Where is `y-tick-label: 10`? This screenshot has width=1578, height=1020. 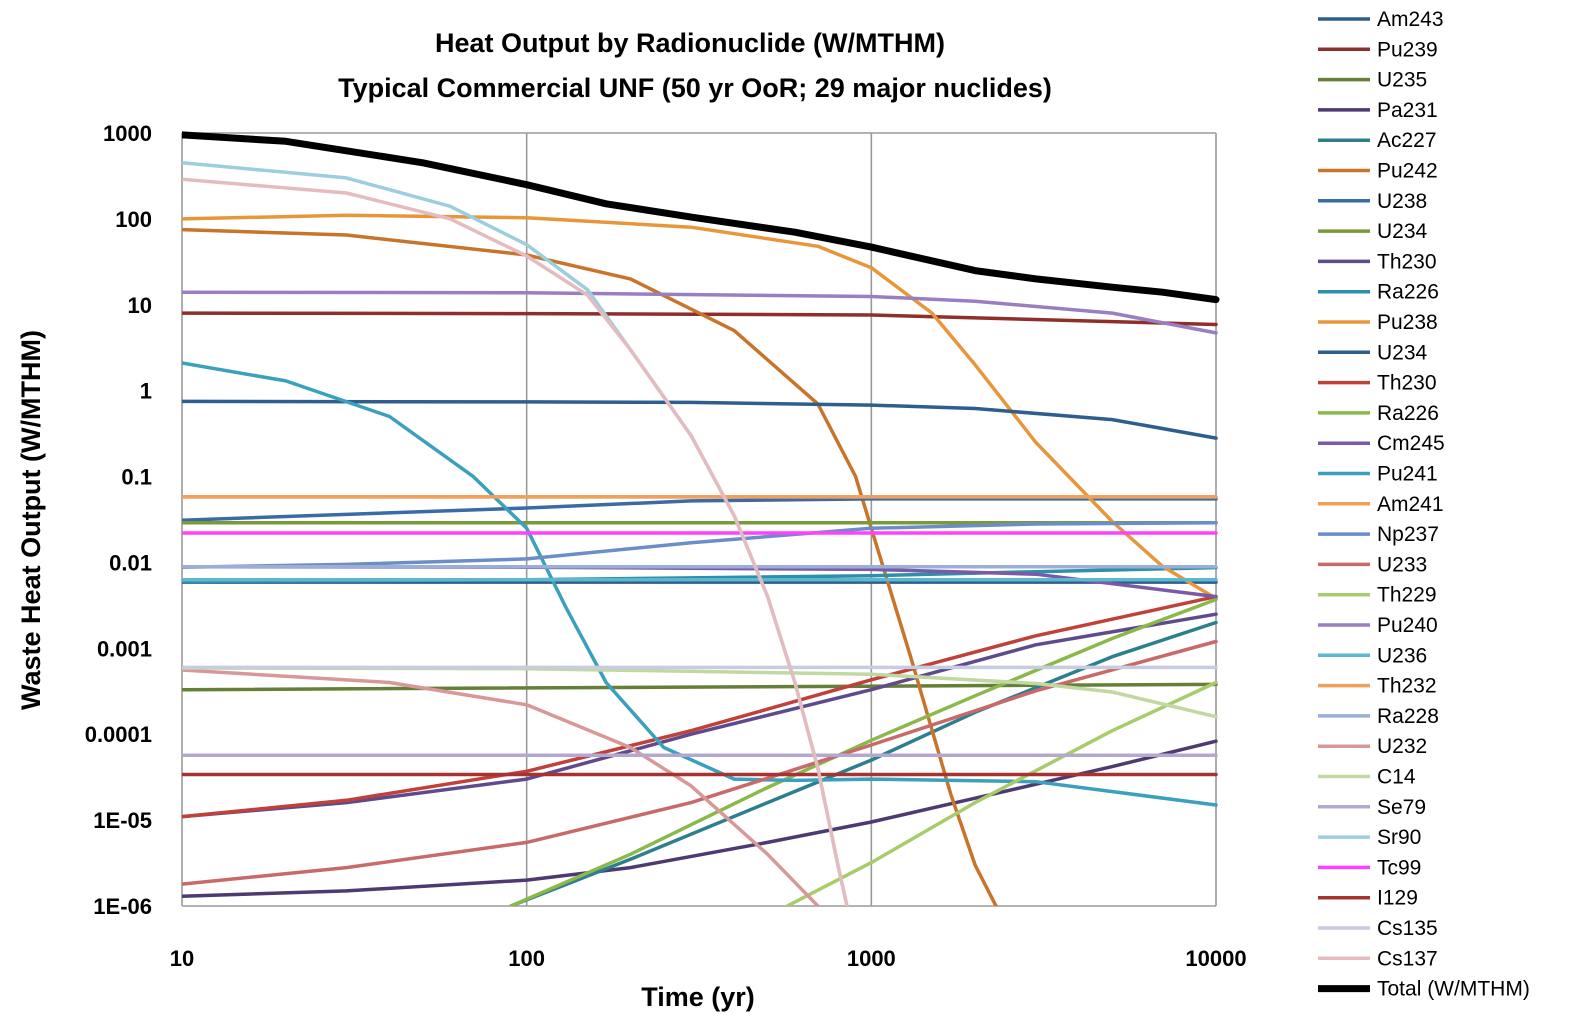 y-tick-label: 10 is located at coordinates (140, 305).